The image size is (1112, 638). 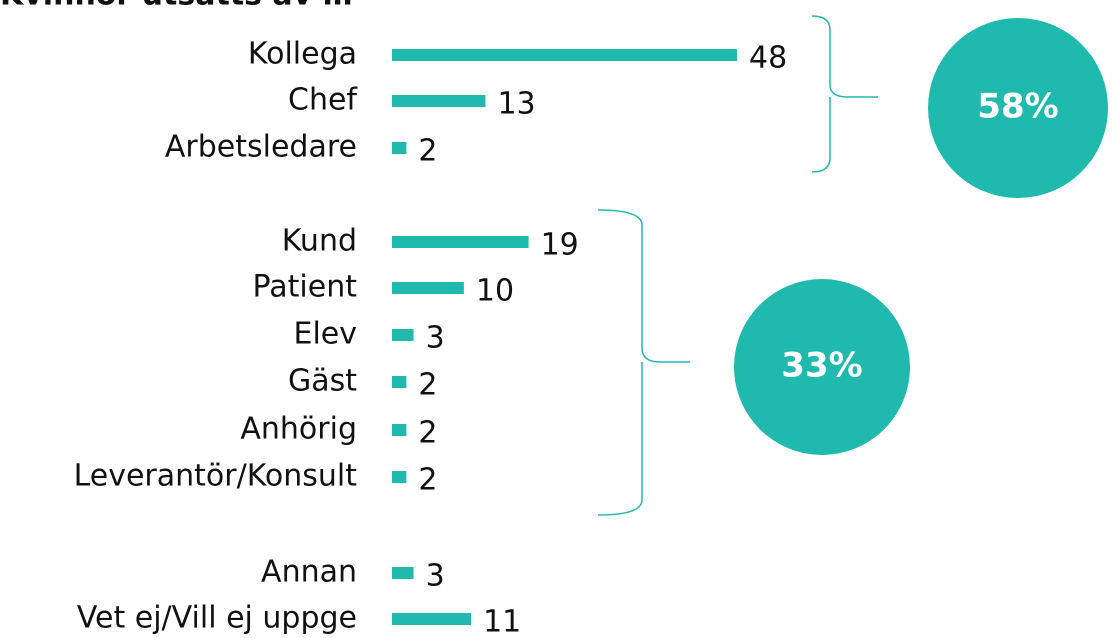 What do you see at coordinates (560, 245) in the screenshot?
I see `value-label: 19` at bounding box center [560, 245].